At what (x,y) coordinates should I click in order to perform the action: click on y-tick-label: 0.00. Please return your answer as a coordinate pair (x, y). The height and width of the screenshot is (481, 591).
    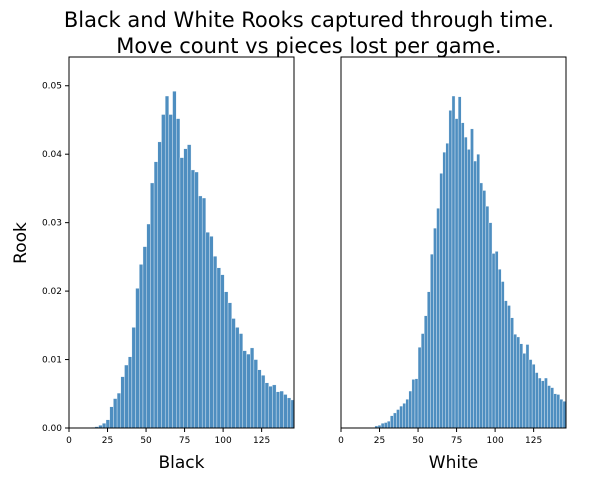
    Looking at the image, I should click on (52, 429).